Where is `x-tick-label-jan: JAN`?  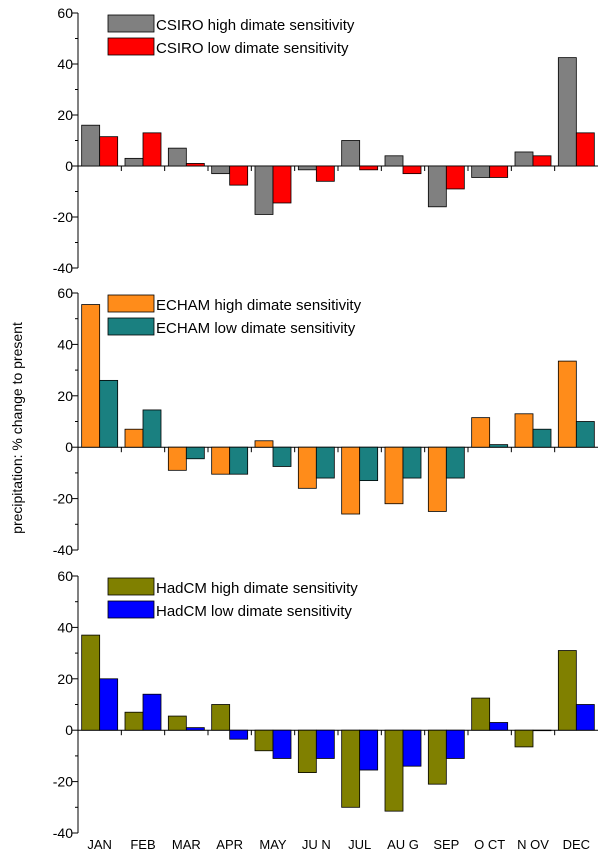 x-tick-label-jan: JAN is located at coordinates (99, 844).